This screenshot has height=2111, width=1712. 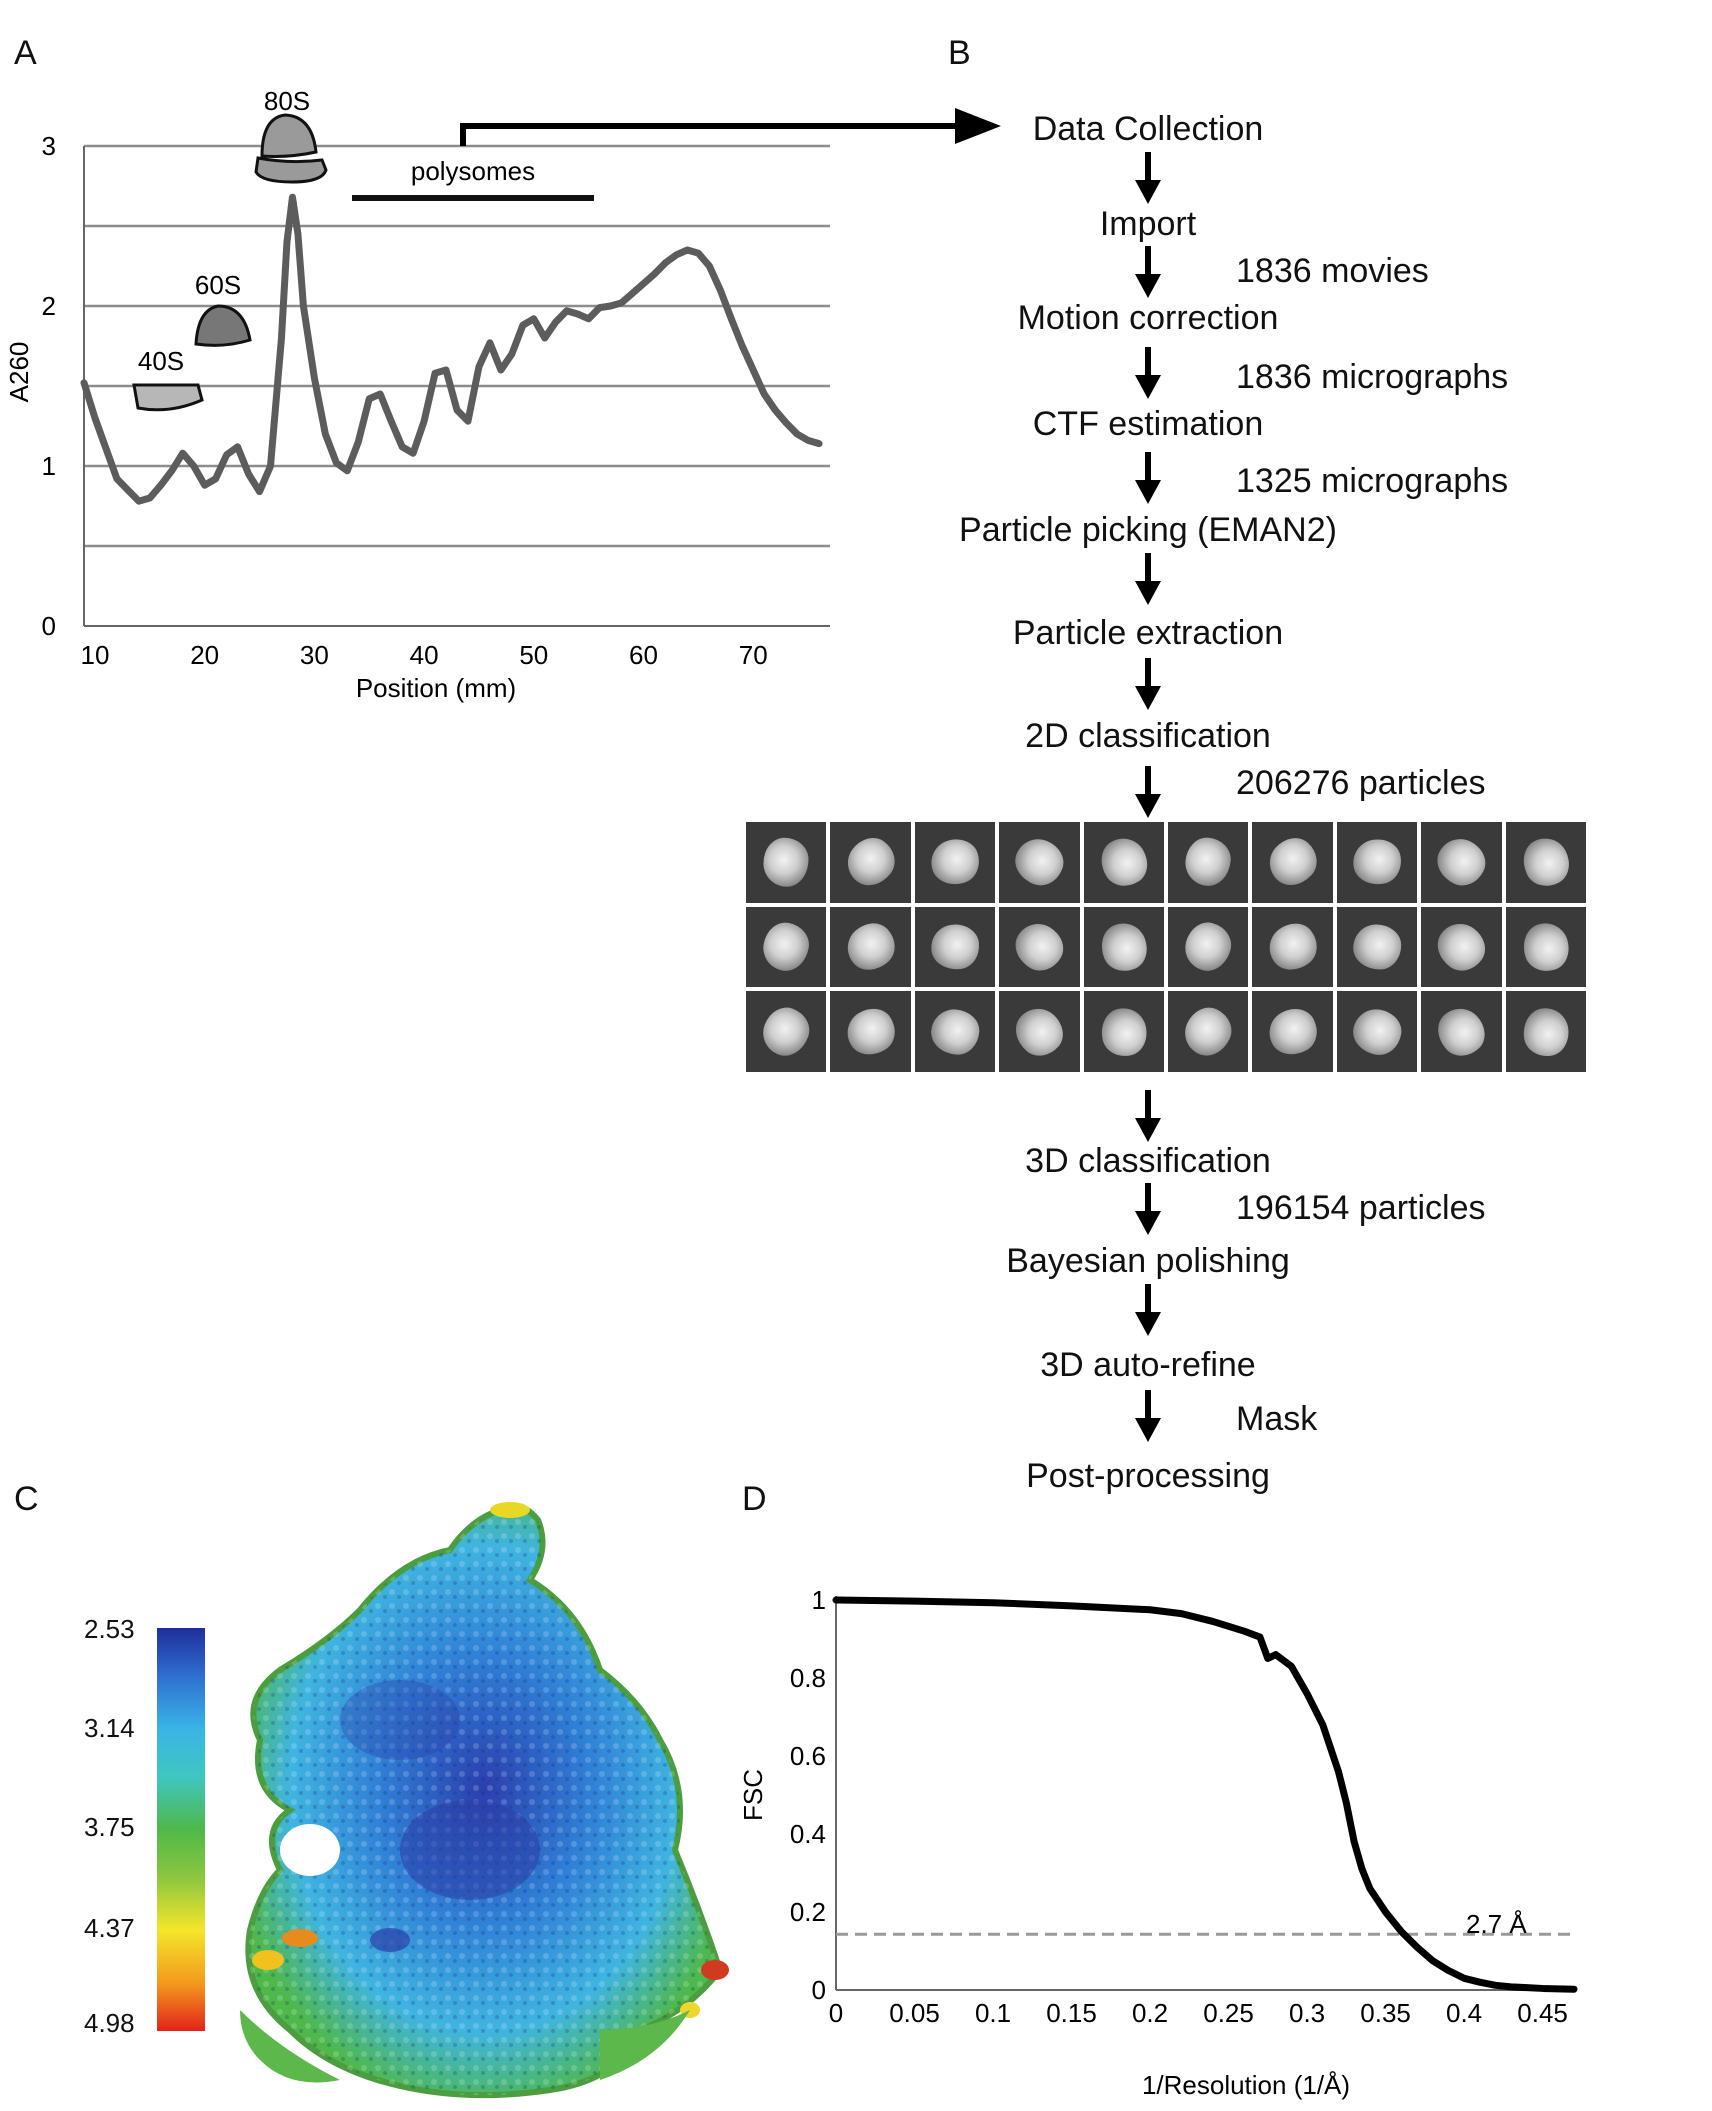 I want to click on panel-label-a: A, so click(x=25, y=53).